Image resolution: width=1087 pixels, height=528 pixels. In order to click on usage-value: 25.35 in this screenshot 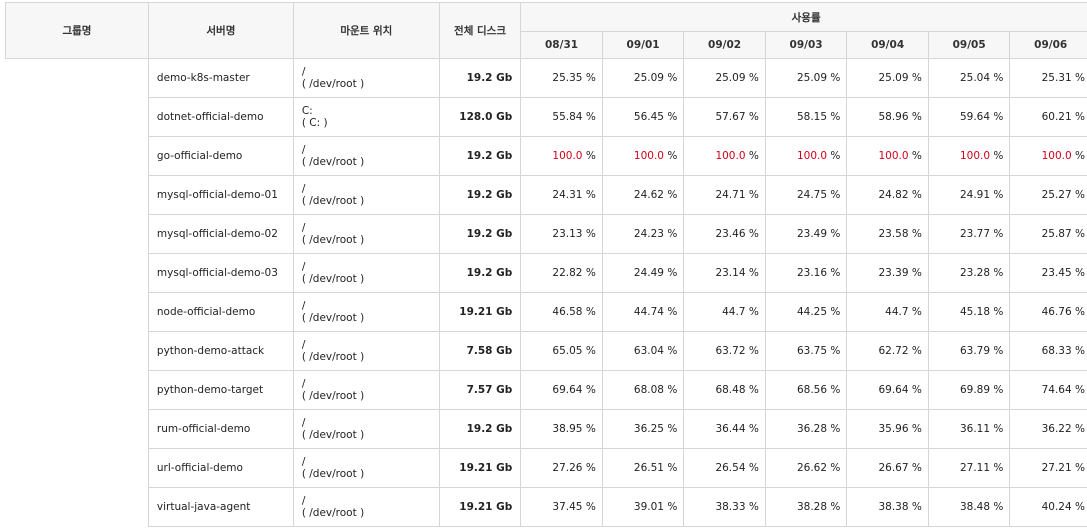, I will do `click(567, 78)`.